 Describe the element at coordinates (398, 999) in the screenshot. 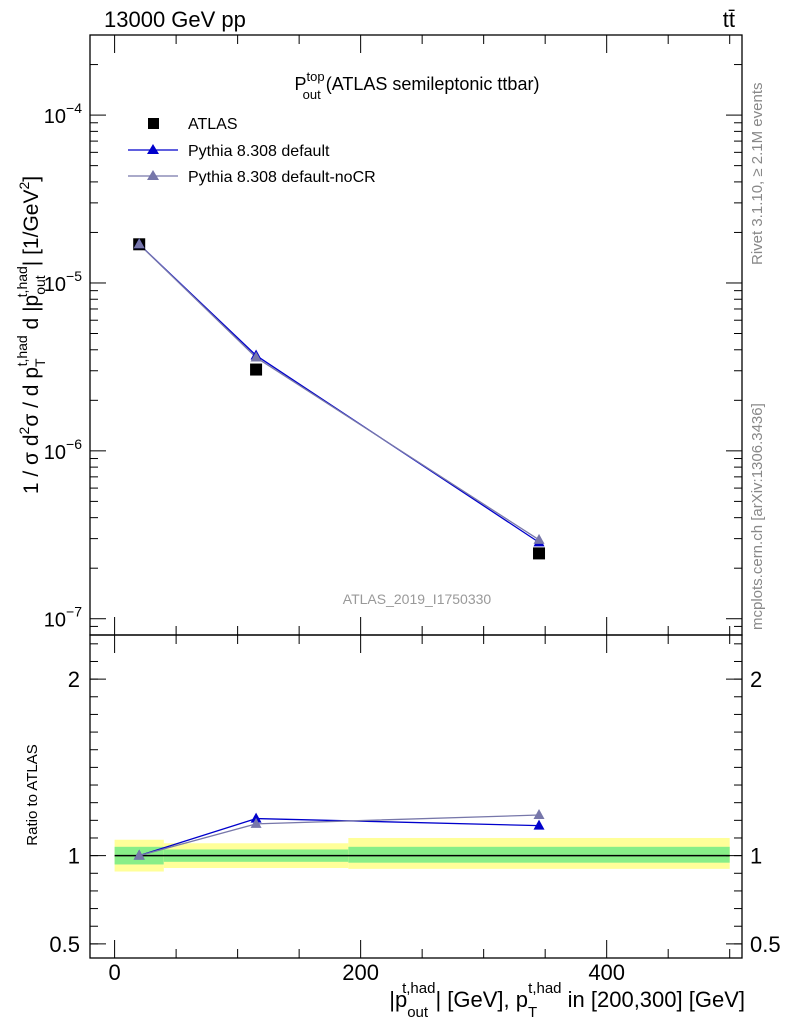

I see `xlabel-part-1: |p` at that location.